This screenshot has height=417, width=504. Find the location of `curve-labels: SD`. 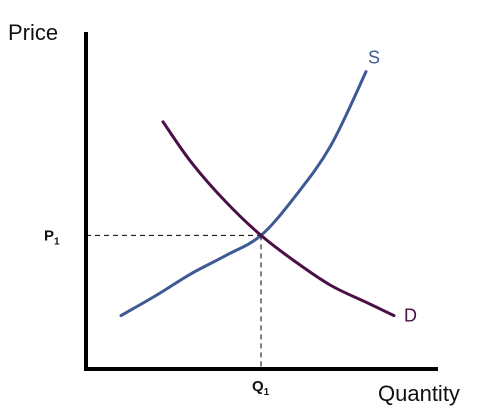

curve-labels: SD is located at coordinates (392, 187).